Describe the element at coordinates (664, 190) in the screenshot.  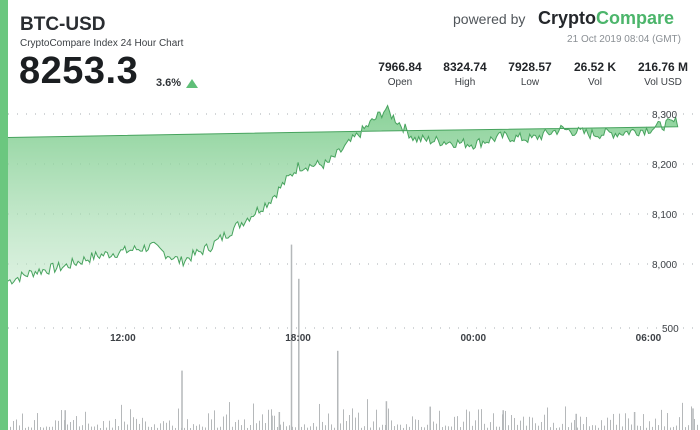
I see `y-axis-ticks: 8,300 8,200 8,100 8,000` at that location.